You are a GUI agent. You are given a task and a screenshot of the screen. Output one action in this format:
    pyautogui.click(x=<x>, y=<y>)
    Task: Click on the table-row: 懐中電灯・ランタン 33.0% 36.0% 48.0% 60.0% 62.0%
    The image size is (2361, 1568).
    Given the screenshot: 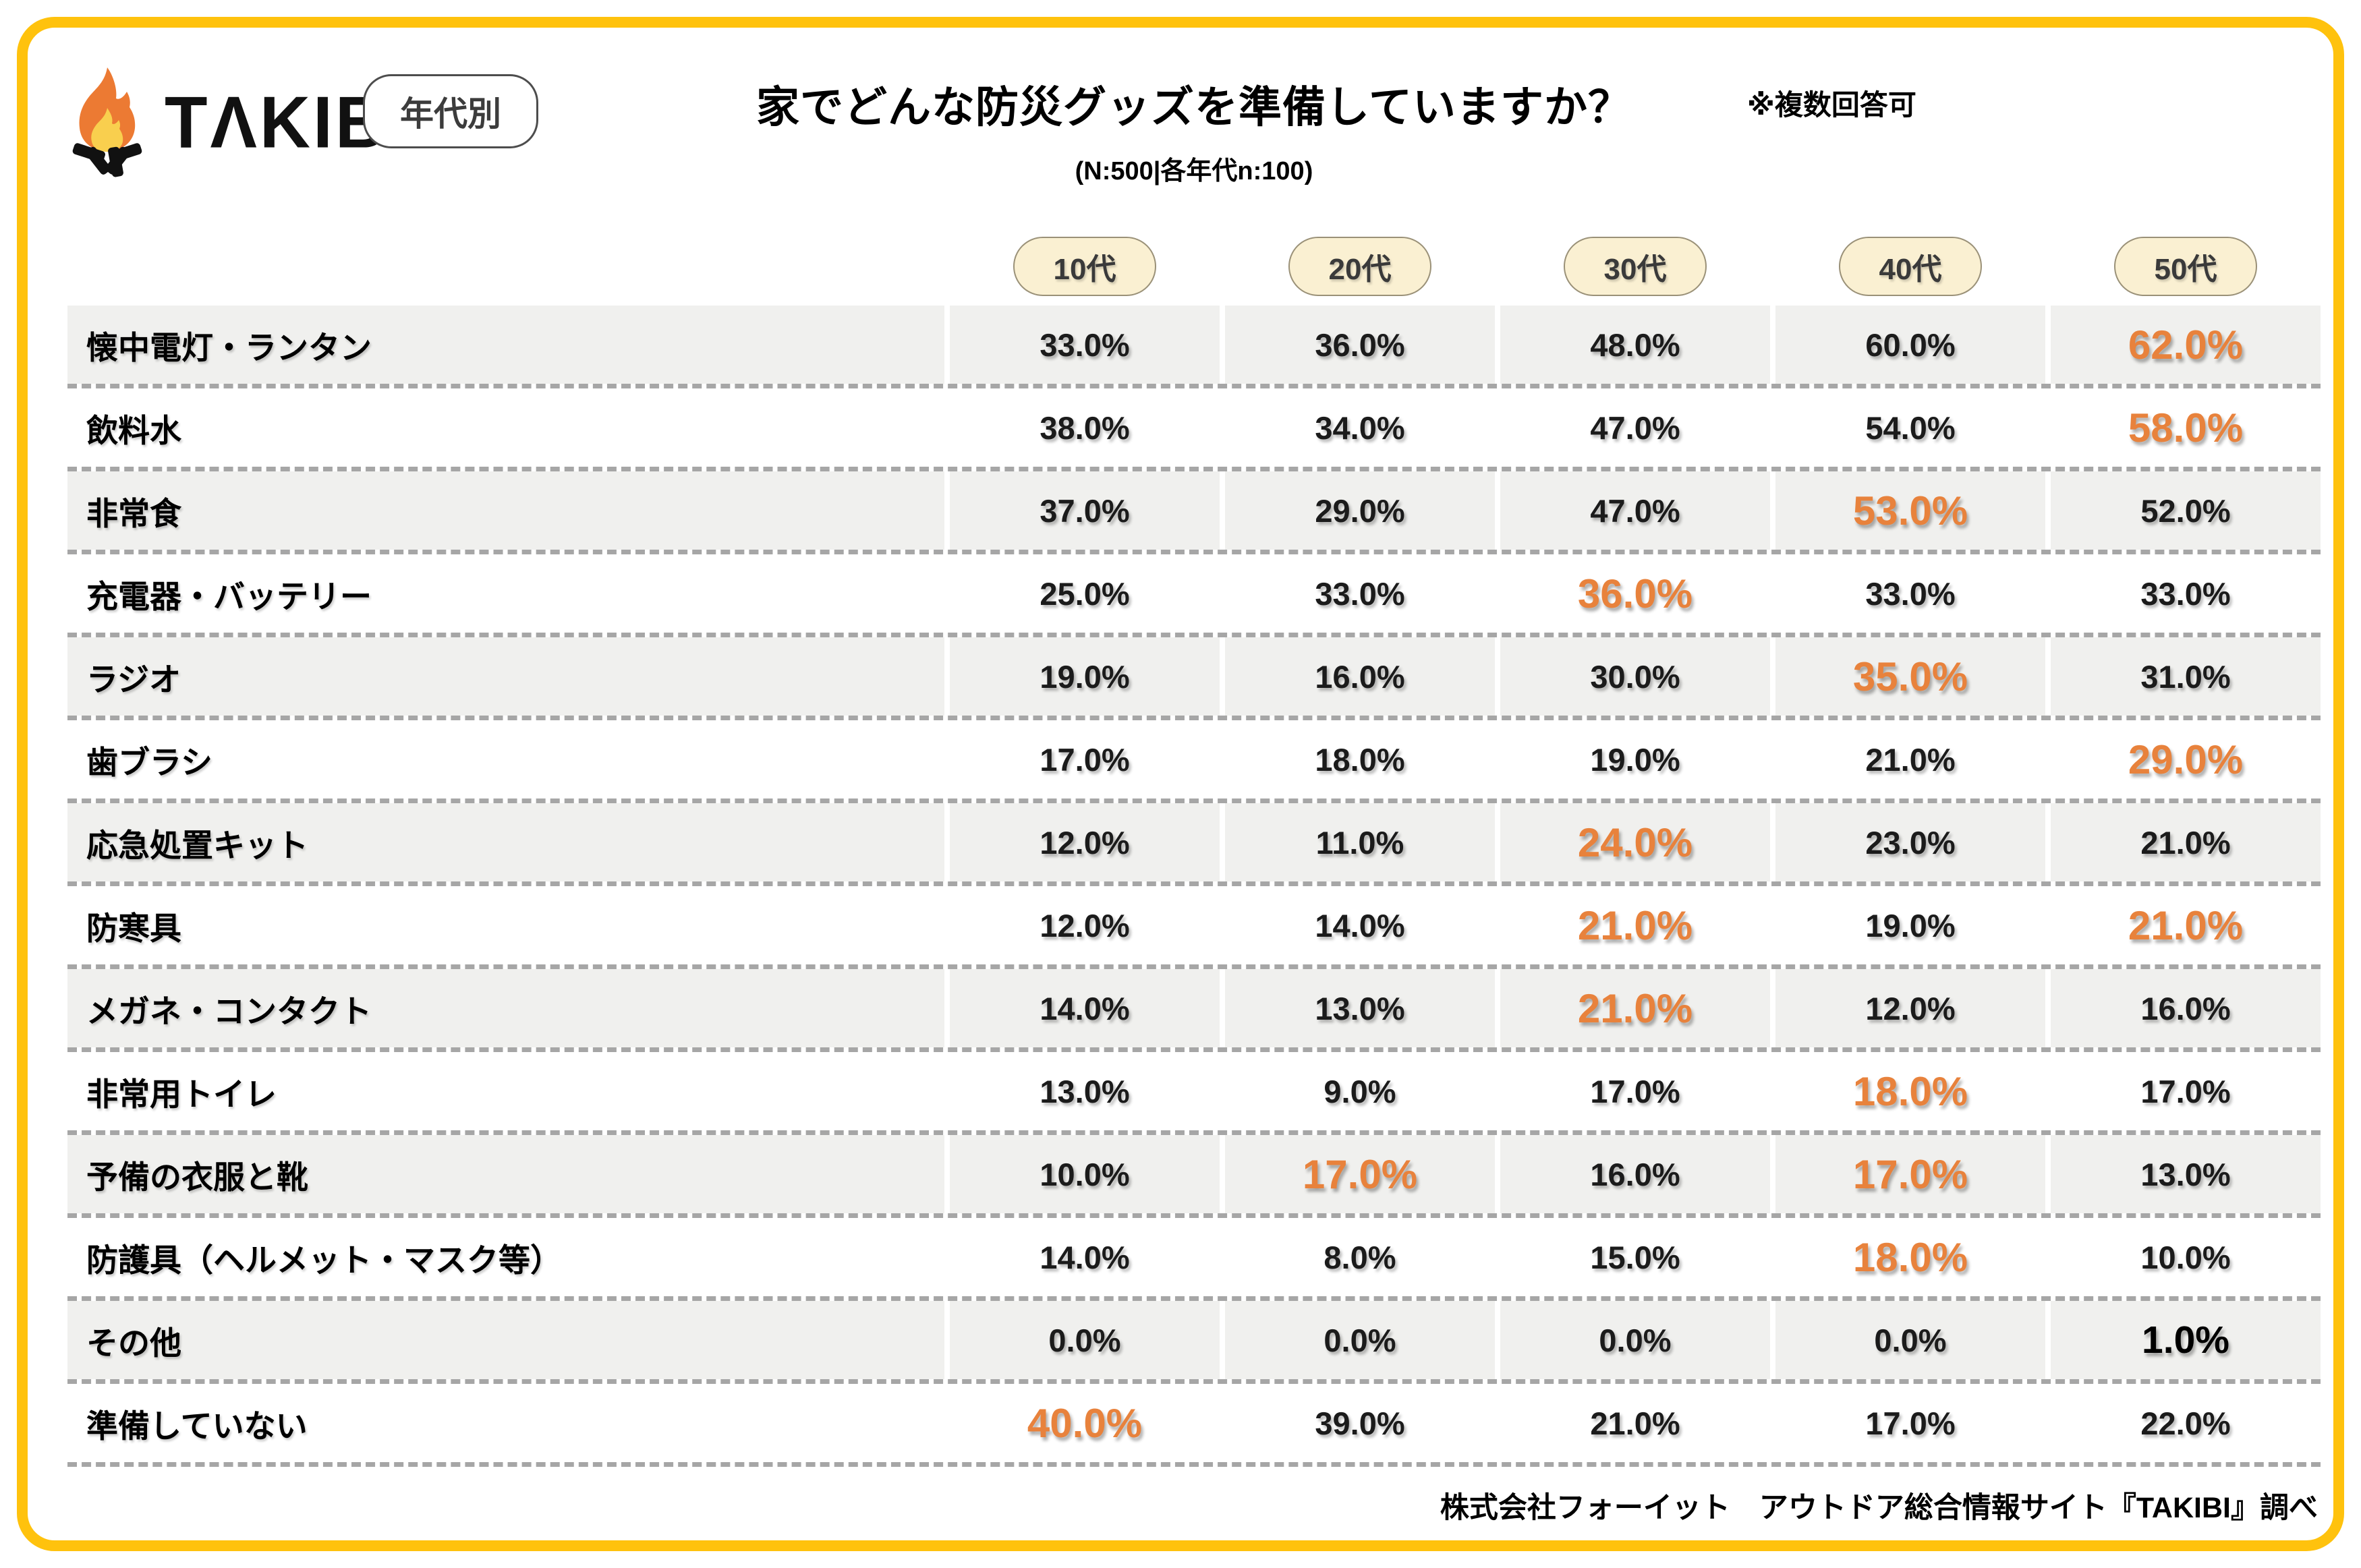 What is the action you would take?
    pyautogui.click(x=1194, y=347)
    